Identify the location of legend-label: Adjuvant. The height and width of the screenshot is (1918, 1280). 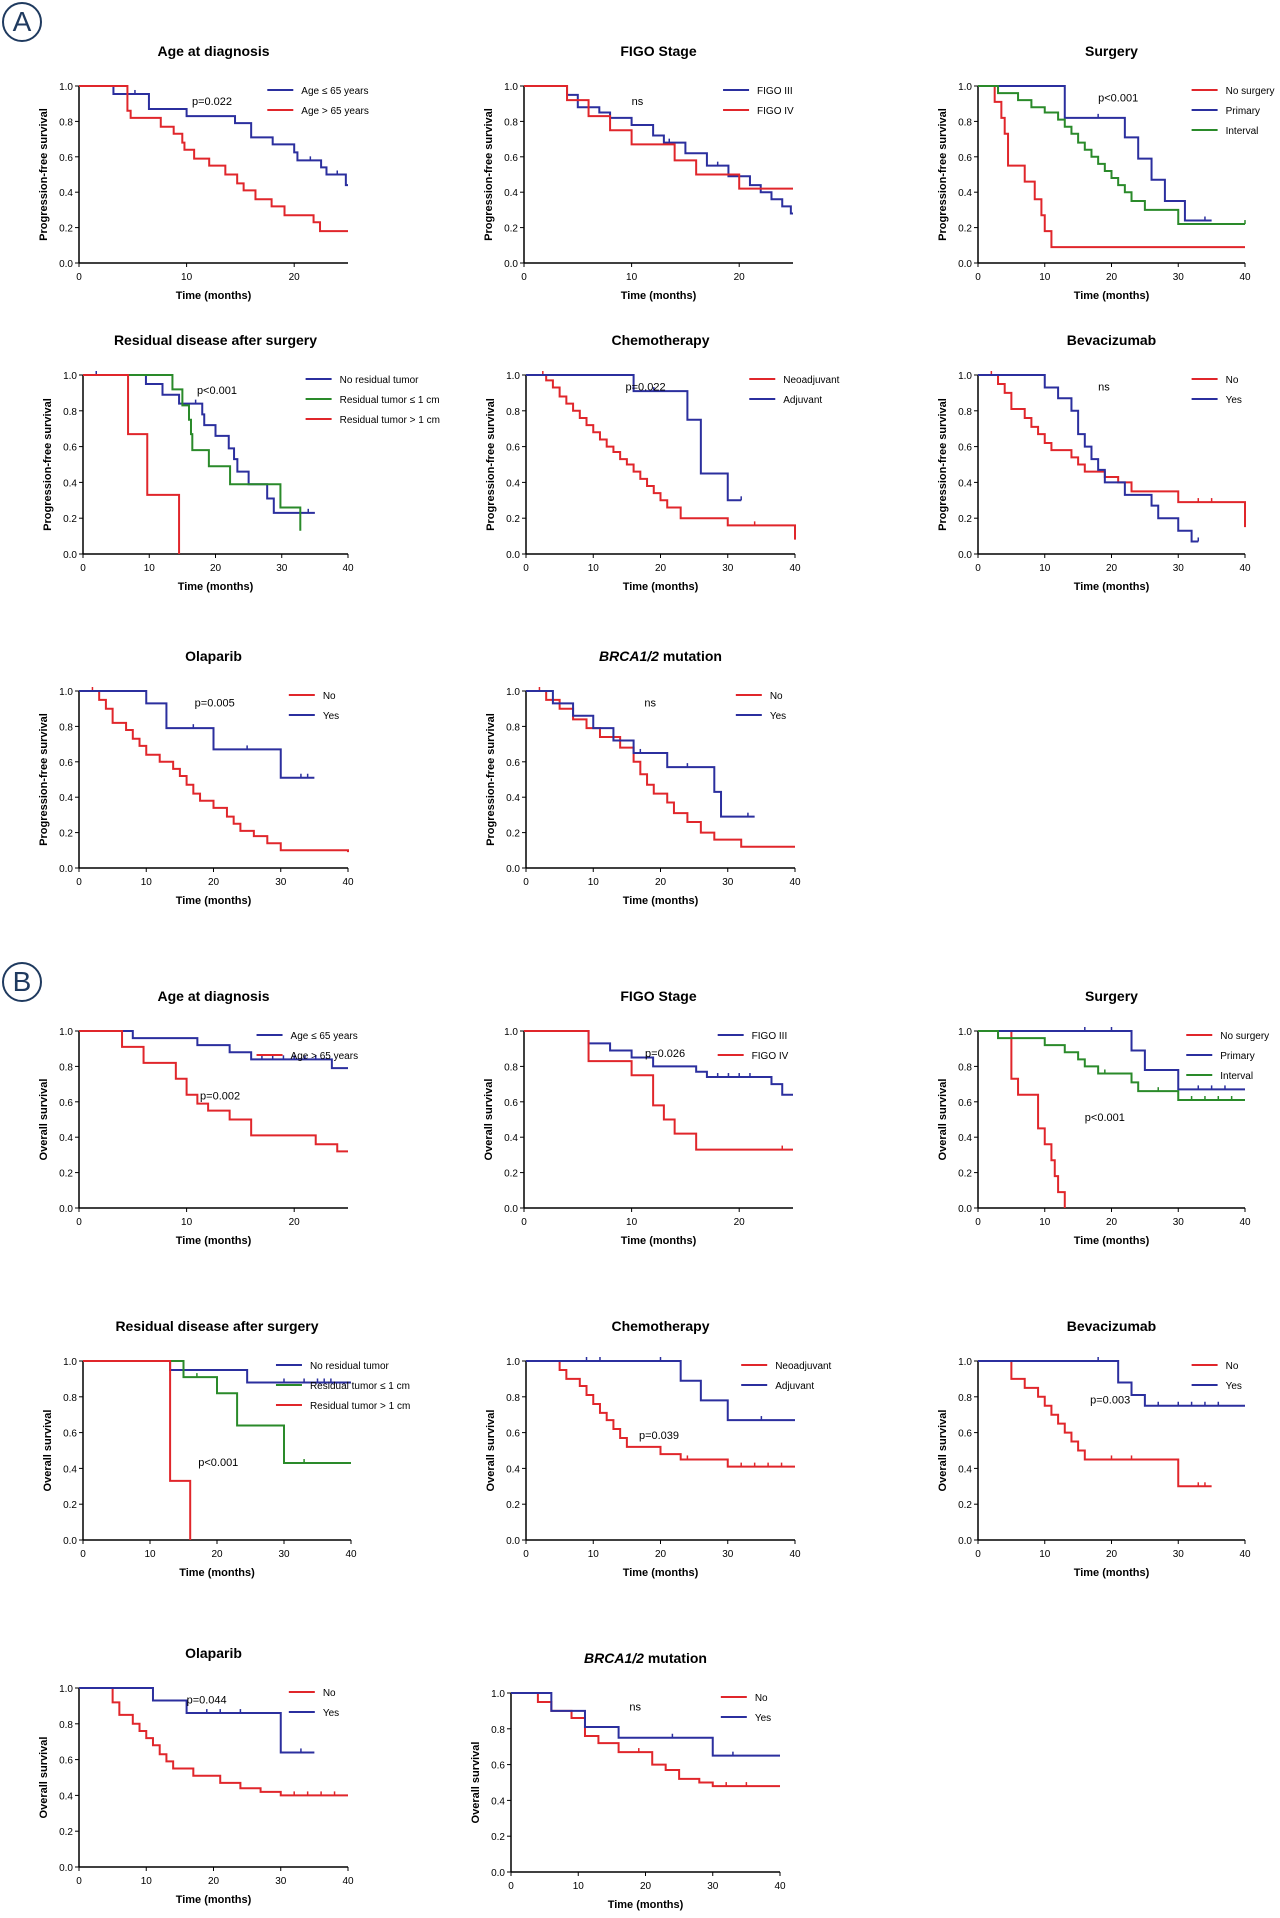
(802, 400).